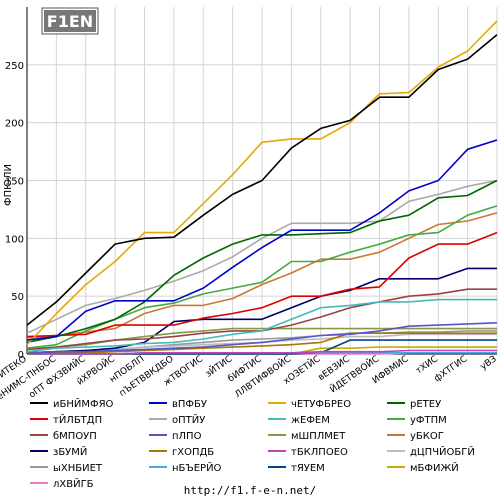  I want to click on legend-item: мБФИЖЙ, so click(423, 469).